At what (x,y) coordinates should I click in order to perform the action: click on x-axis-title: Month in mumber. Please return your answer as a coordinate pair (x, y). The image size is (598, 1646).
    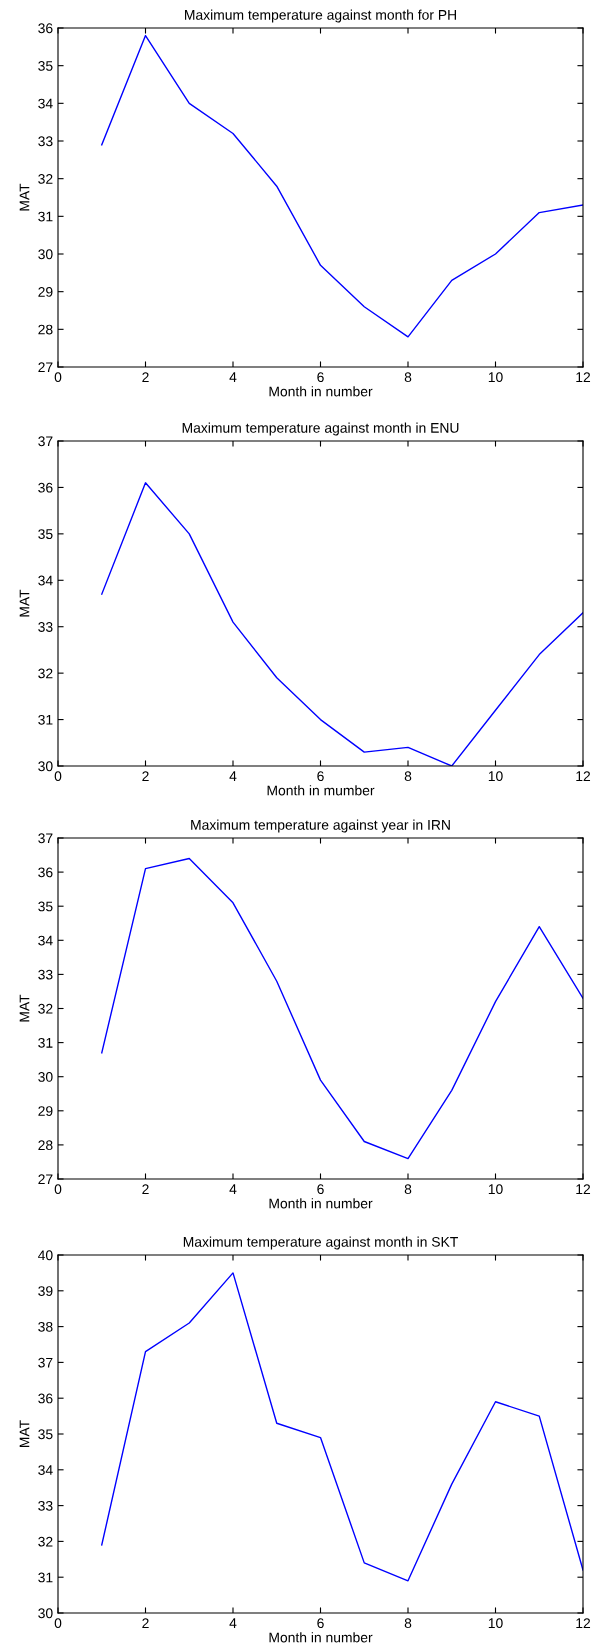
    Looking at the image, I should click on (321, 790).